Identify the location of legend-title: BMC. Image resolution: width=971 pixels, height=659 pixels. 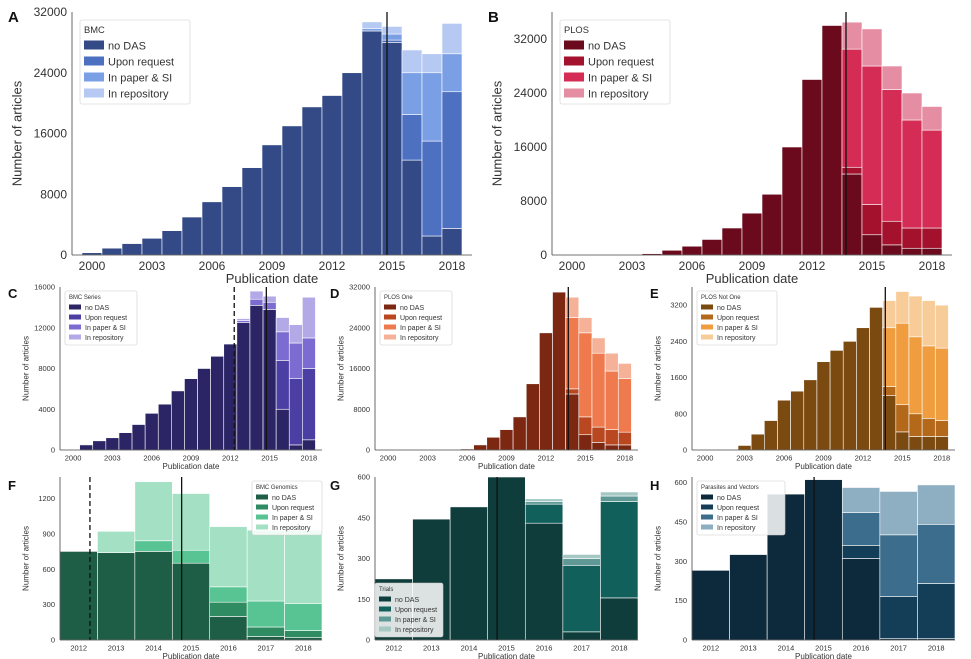
(94, 30).